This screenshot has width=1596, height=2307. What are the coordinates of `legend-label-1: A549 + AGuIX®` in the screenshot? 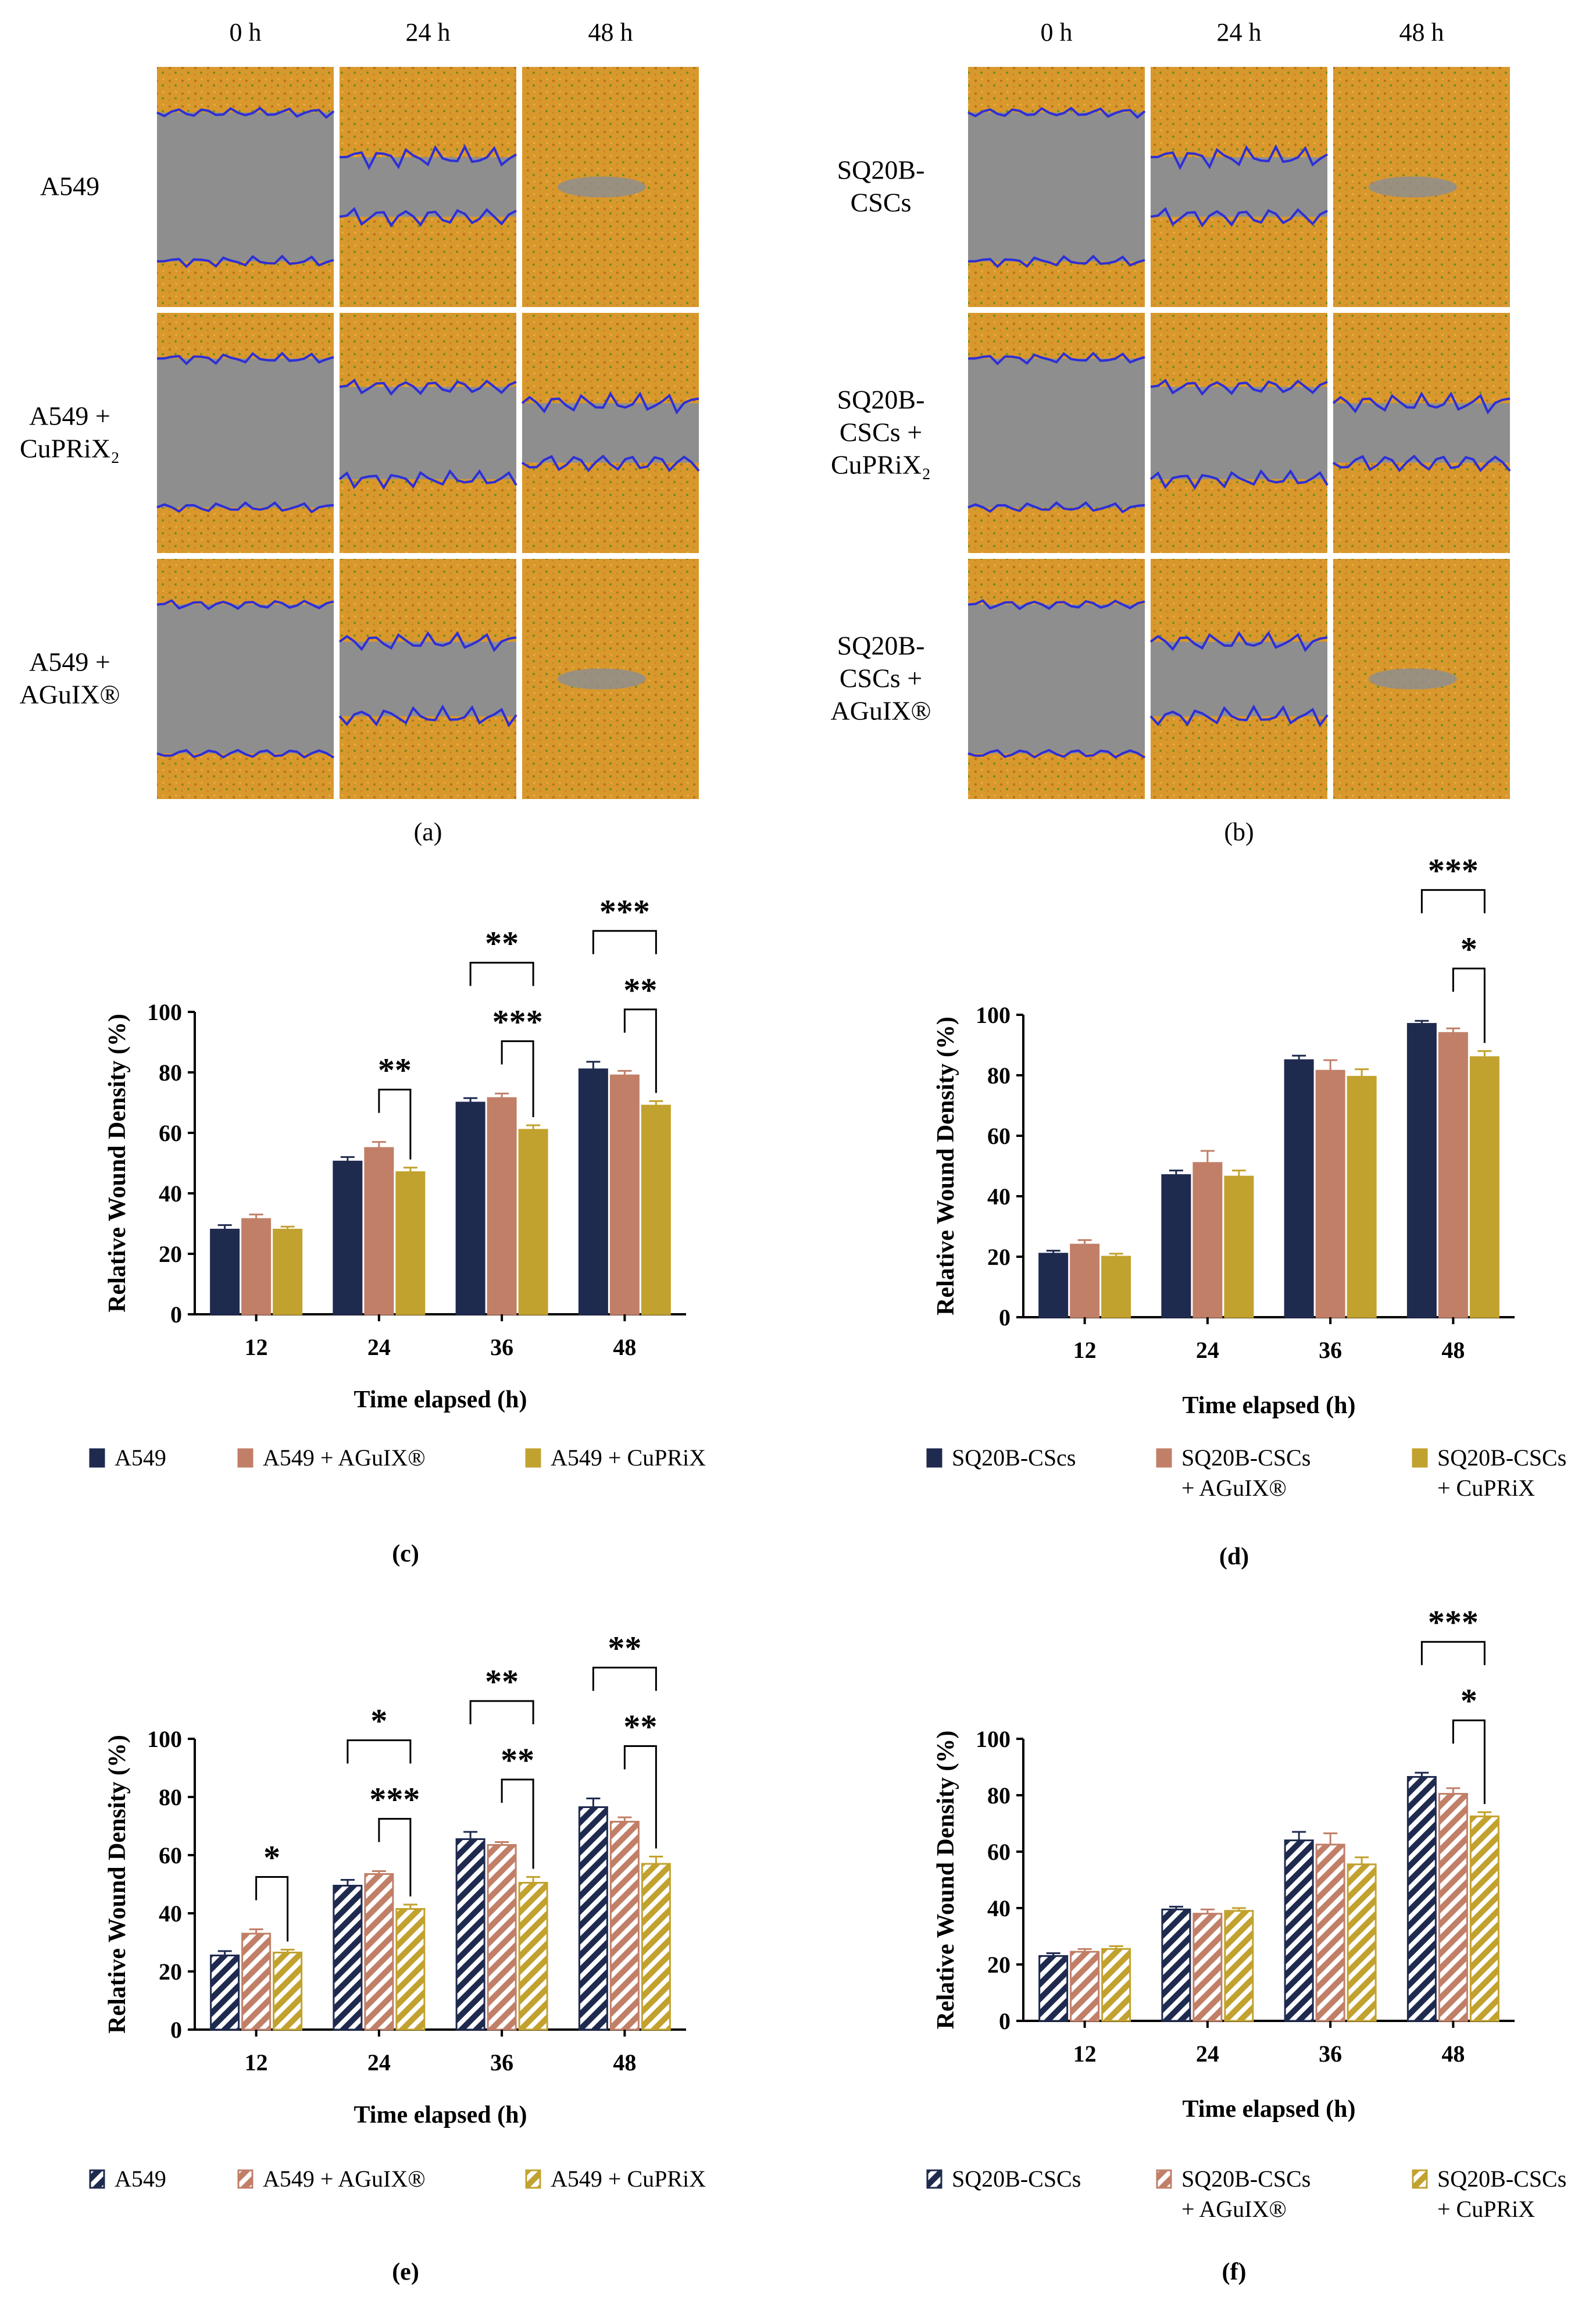 It's located at (344, 2179).